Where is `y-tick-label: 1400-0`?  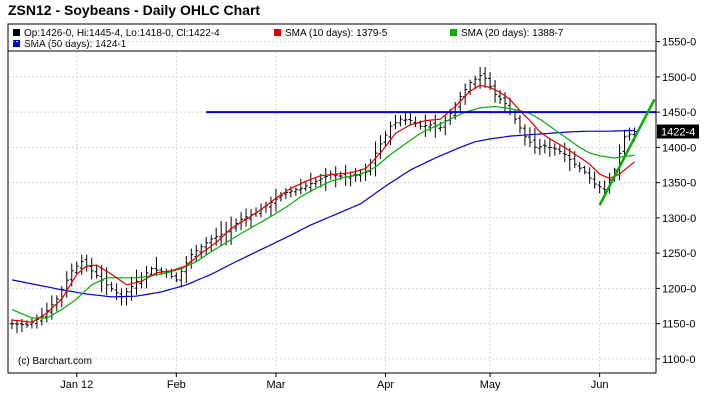 y-tick-label: 1400-0 is located at coordinates (679, 148).